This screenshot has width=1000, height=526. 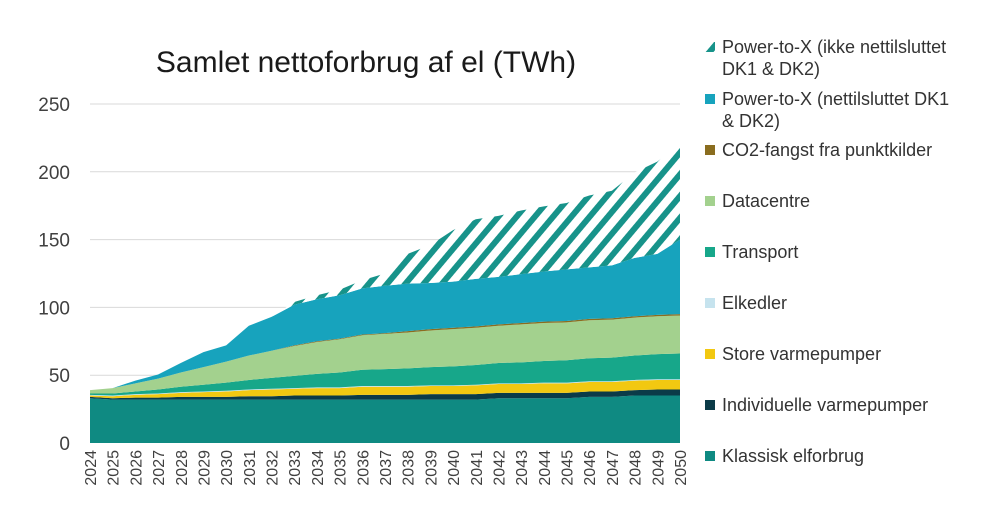 I want to click on legend-label: Elkedler, so click(x=754, y=303).